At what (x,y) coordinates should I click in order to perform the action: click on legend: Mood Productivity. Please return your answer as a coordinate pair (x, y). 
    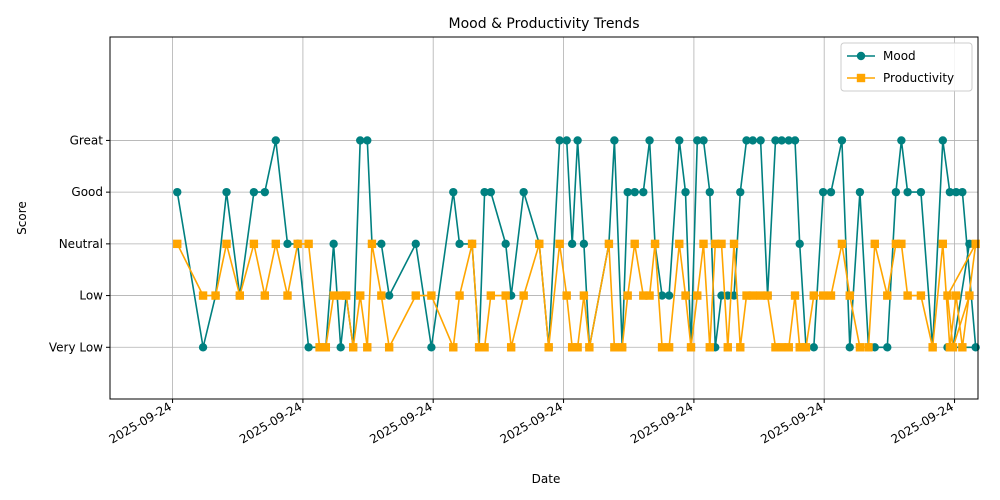
    Looking at the image, I should click on (906, 67).